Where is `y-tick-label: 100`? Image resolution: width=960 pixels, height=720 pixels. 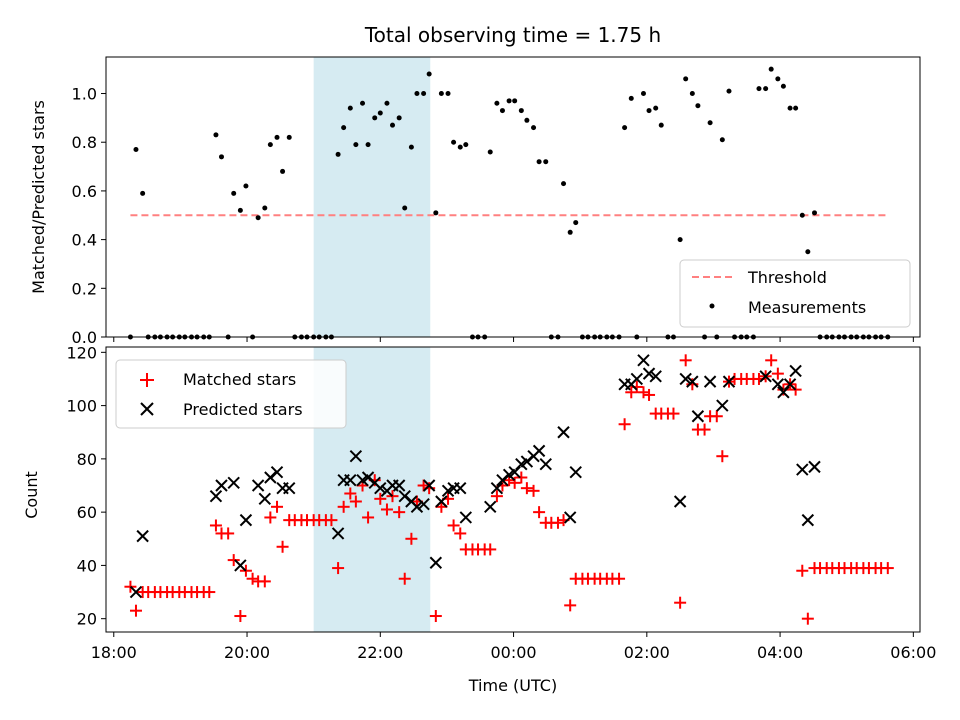 y-tick-label: 100 is located at coordinates (81, 406).